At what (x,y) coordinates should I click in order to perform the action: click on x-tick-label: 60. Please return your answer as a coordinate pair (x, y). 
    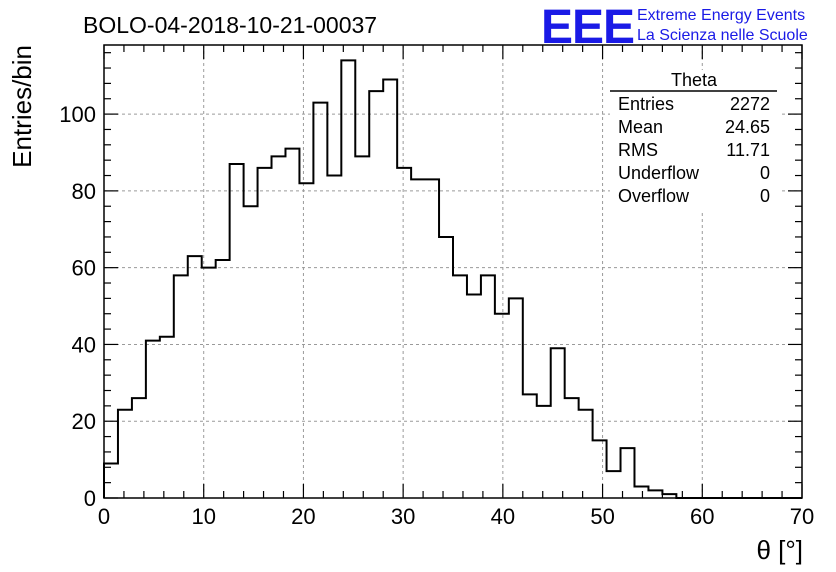
    Looking at the image, I should click on (702, 516).